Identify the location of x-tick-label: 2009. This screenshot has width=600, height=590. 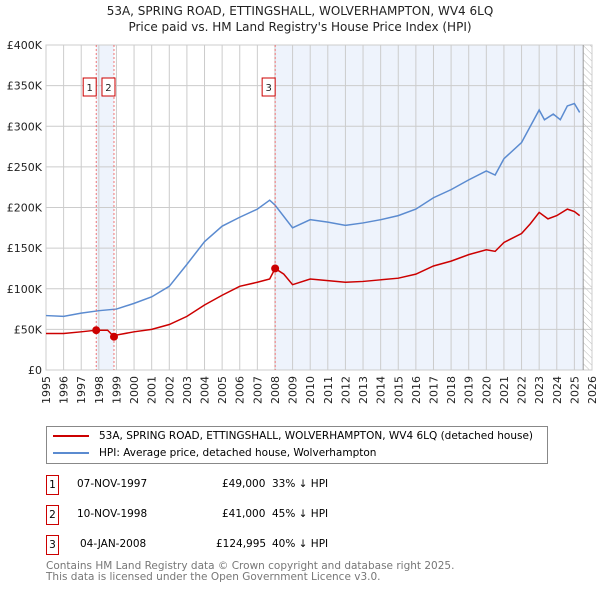
(293, 390).